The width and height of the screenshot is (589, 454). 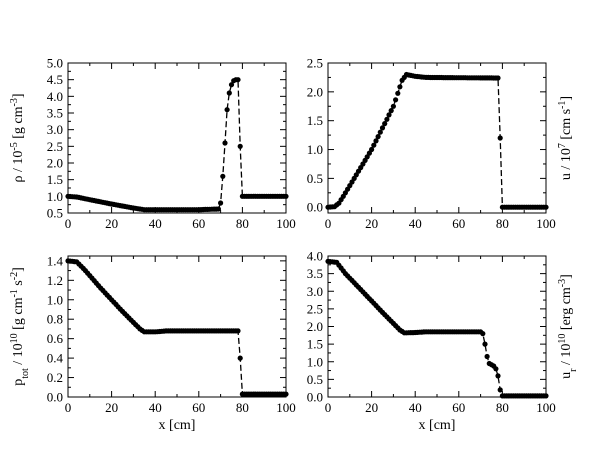 What do you see at coordinates (55, 260) in the screenshot?
I see `y-tick-label: 1.4` at bounding box center [55, 260].